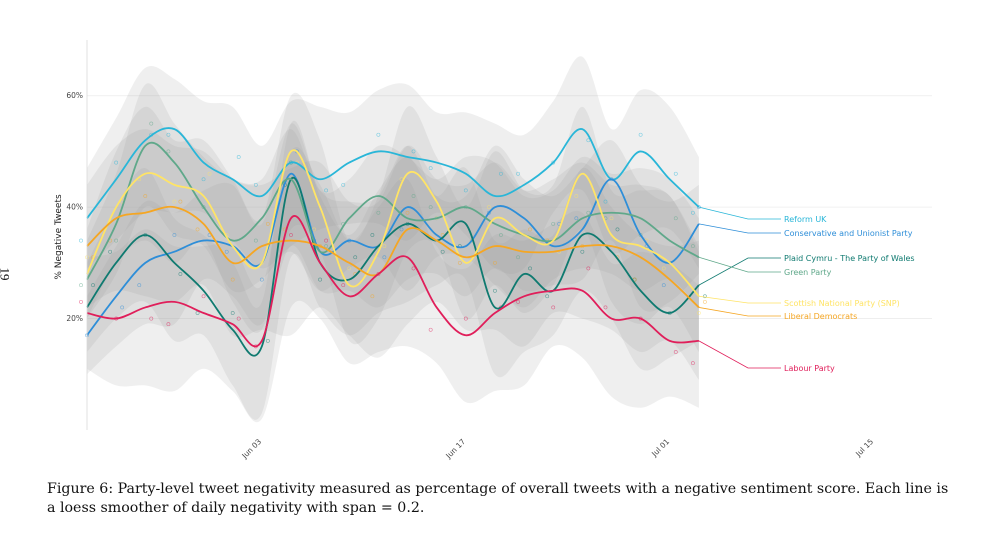 The height and width of the screenshot is (543, 1000). What do you see at coordinates (455, 449) in the screenshot?
I see `x-tick-label: Jun 17` at bounding box center [455, 449].